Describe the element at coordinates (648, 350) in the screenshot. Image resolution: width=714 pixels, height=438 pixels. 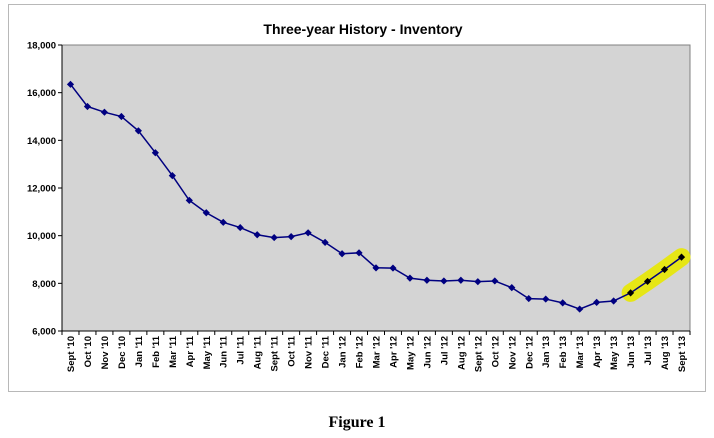
I see `x-tick-label: Jul '13` at that location.